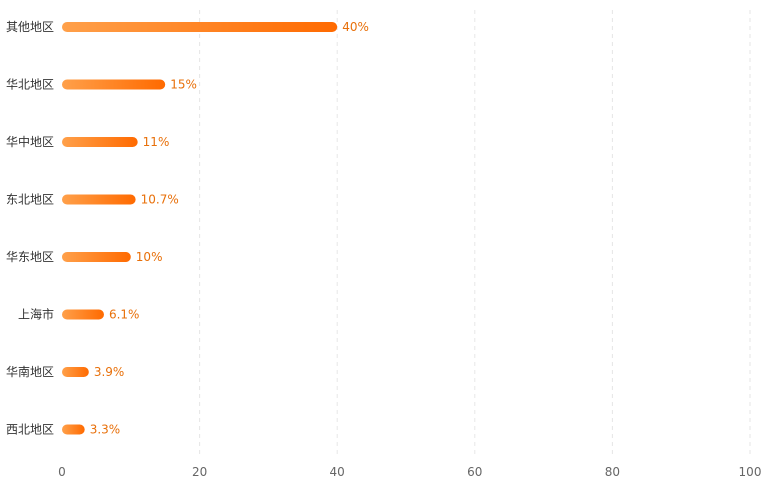  I want to click on x-tick-label: 60, so click(474, 472).